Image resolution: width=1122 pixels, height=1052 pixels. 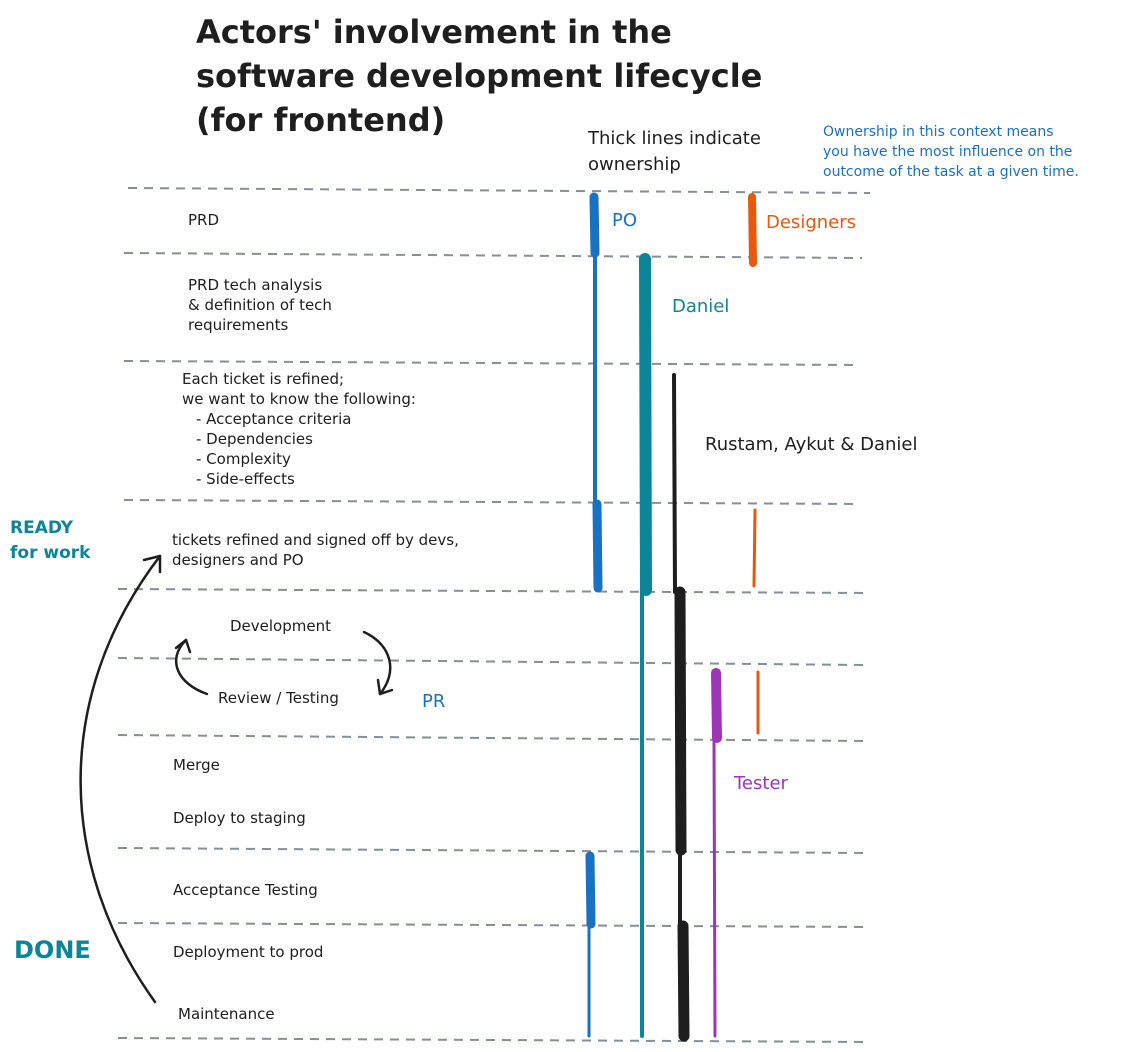 I want to click on criteria-item: - Dependencies, so click(x=254, y=439).